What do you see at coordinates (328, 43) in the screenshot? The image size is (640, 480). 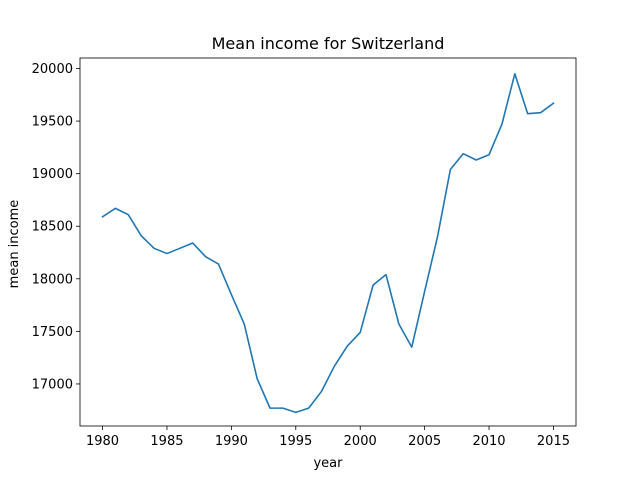 I see `chart-title: Mean income for Switzerland` at bounding box center [328, 43].